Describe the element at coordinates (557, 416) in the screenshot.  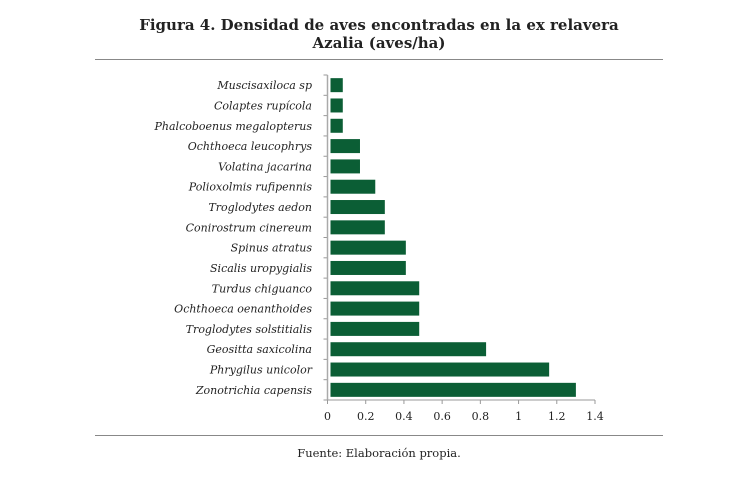
I see `x-tick-label: 1.2` at that location.